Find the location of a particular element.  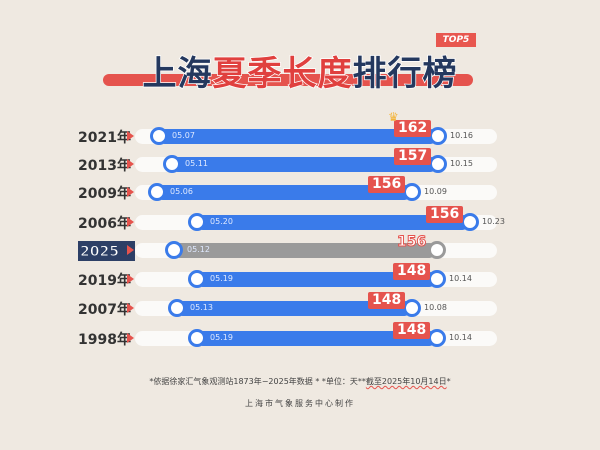

title-part-1: 上海 is located at coordinates (177, 74).